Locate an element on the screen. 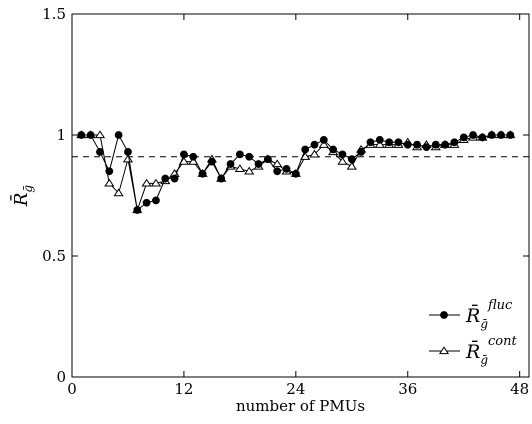 The height and width of the screenshot is (424, 532). legend-entry-fluc: R̄ḡ fluc is located at coordinates (471, 314).